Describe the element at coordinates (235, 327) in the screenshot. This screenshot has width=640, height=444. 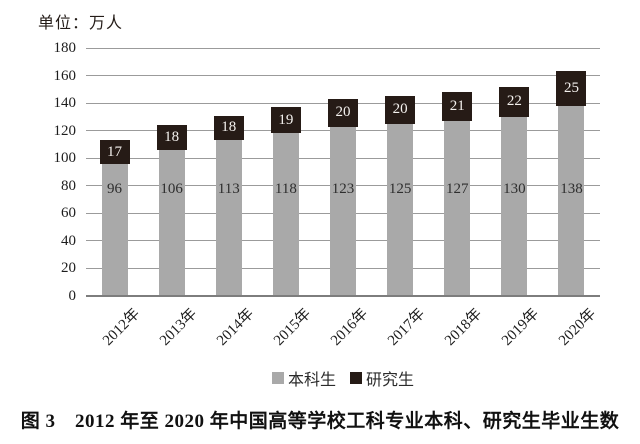
I see `x-axis-label: 2014年` at that location.